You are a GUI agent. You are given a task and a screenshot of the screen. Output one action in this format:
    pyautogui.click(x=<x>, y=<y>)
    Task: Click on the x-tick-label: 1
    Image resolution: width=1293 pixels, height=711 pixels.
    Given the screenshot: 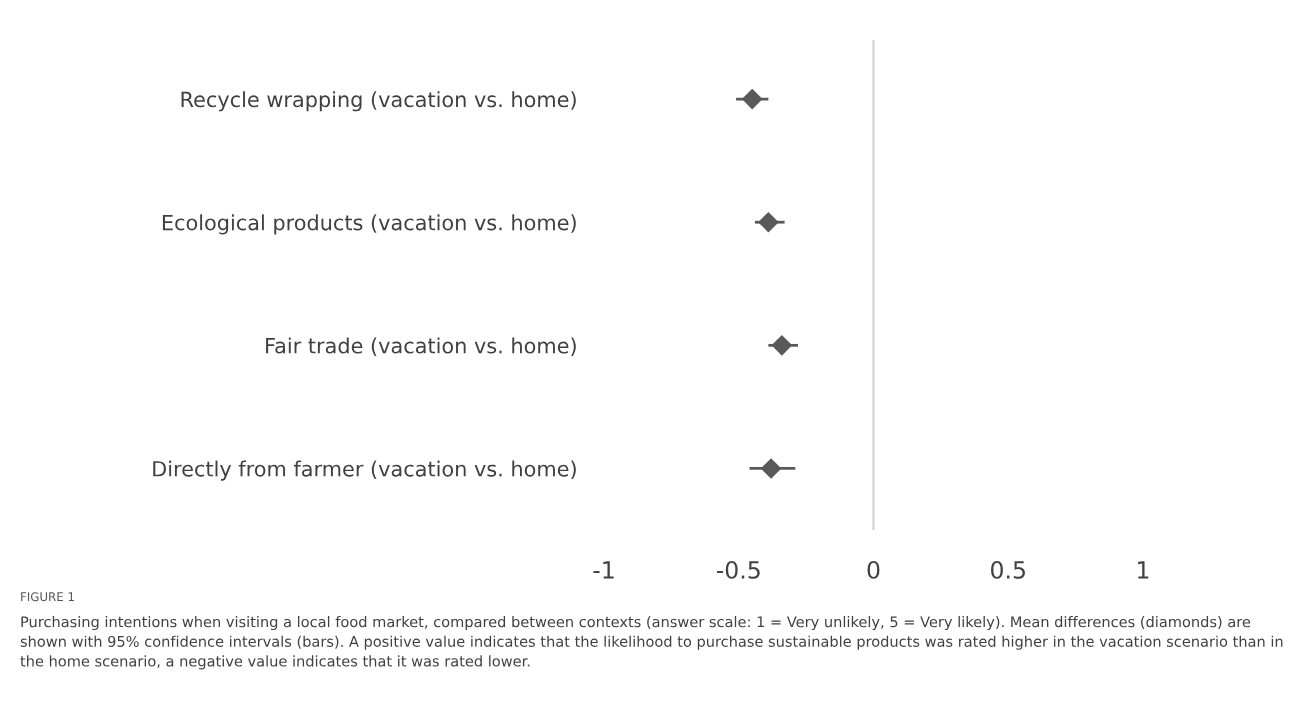 What is the action you would take?
    pyautogui.click(x=1143, y=570)
    